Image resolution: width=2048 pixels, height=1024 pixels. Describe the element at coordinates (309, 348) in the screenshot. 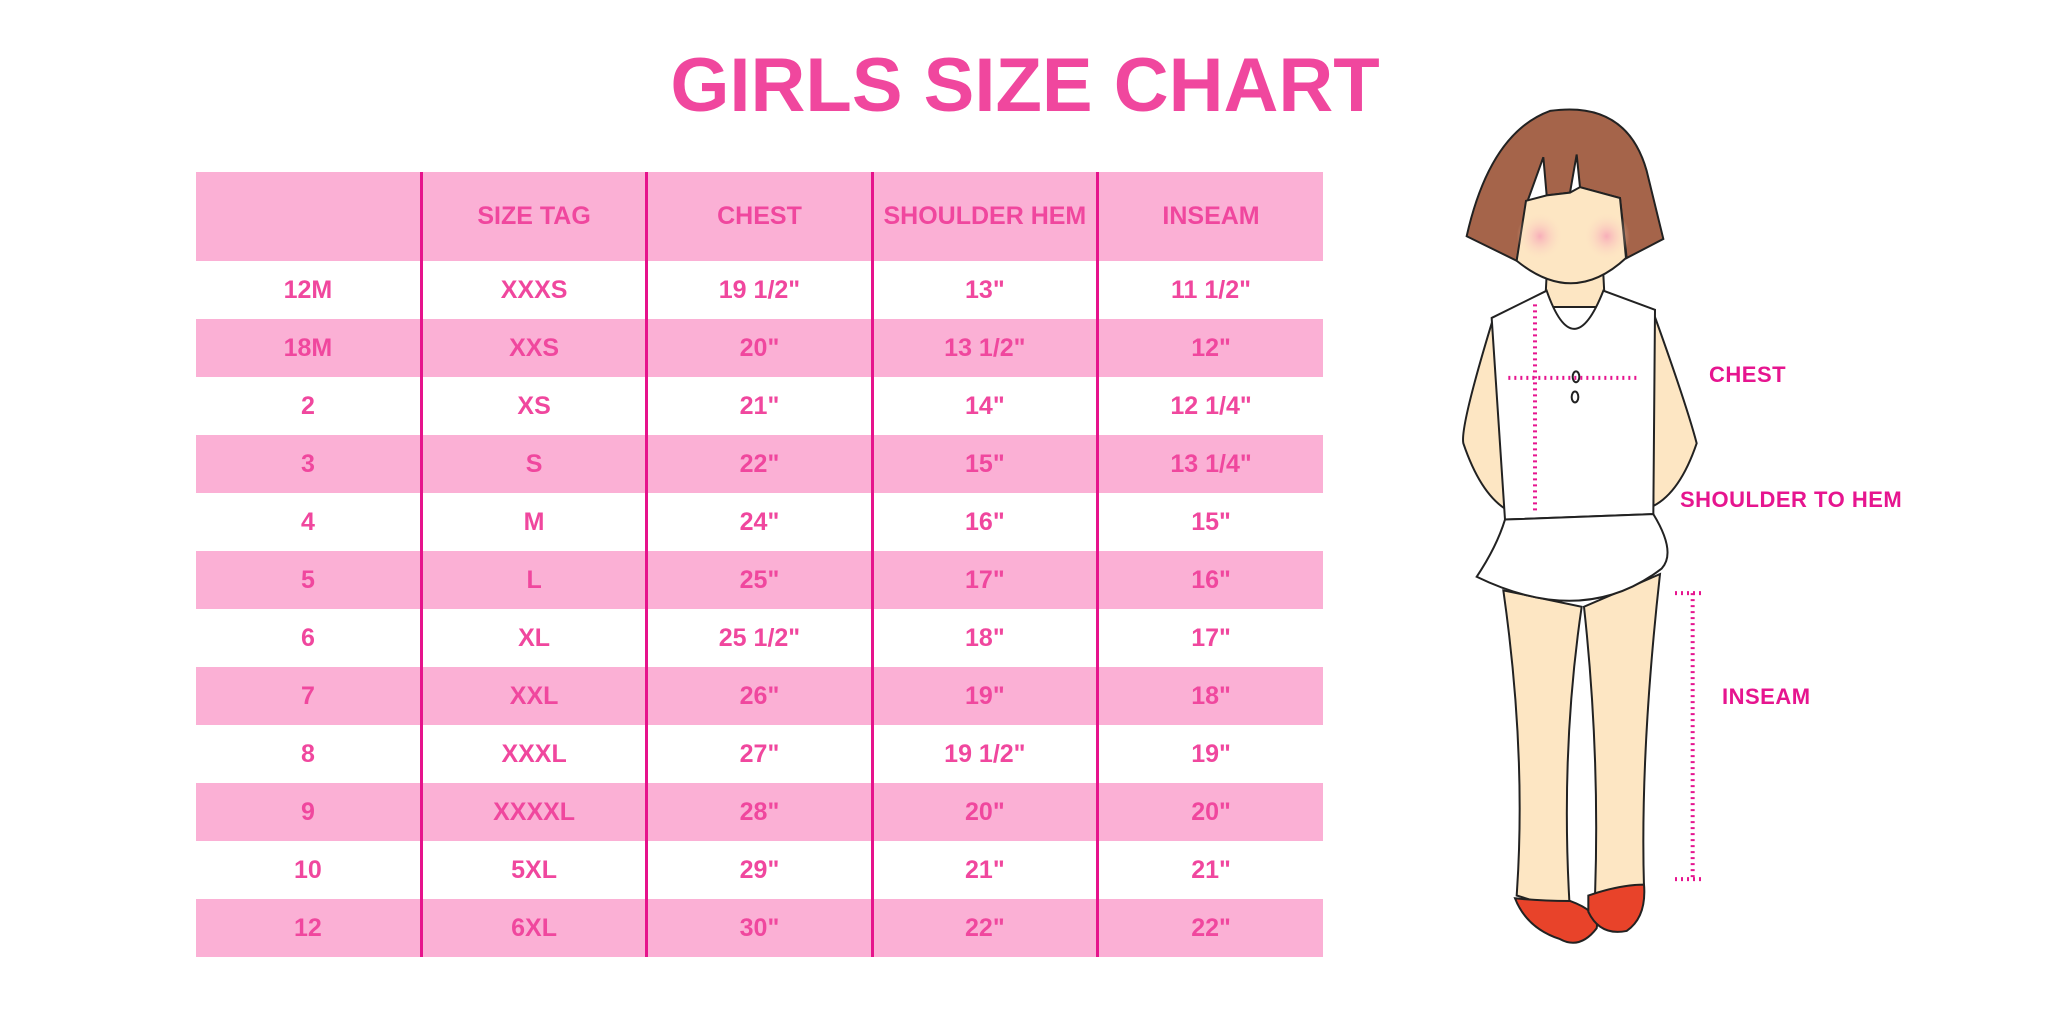

I see `table-cell: 18M` at that location.